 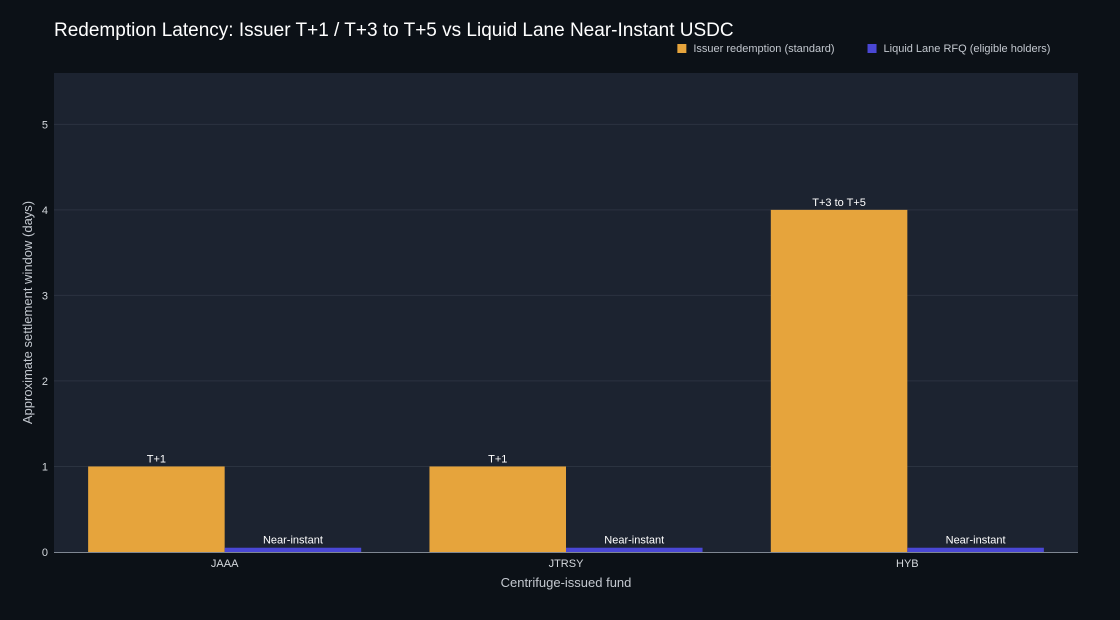 What do you see at coordinates (293, 549) in the screenshot?
I see `bar-jaaa-liquid-lane` at bounding box center [293, 549].